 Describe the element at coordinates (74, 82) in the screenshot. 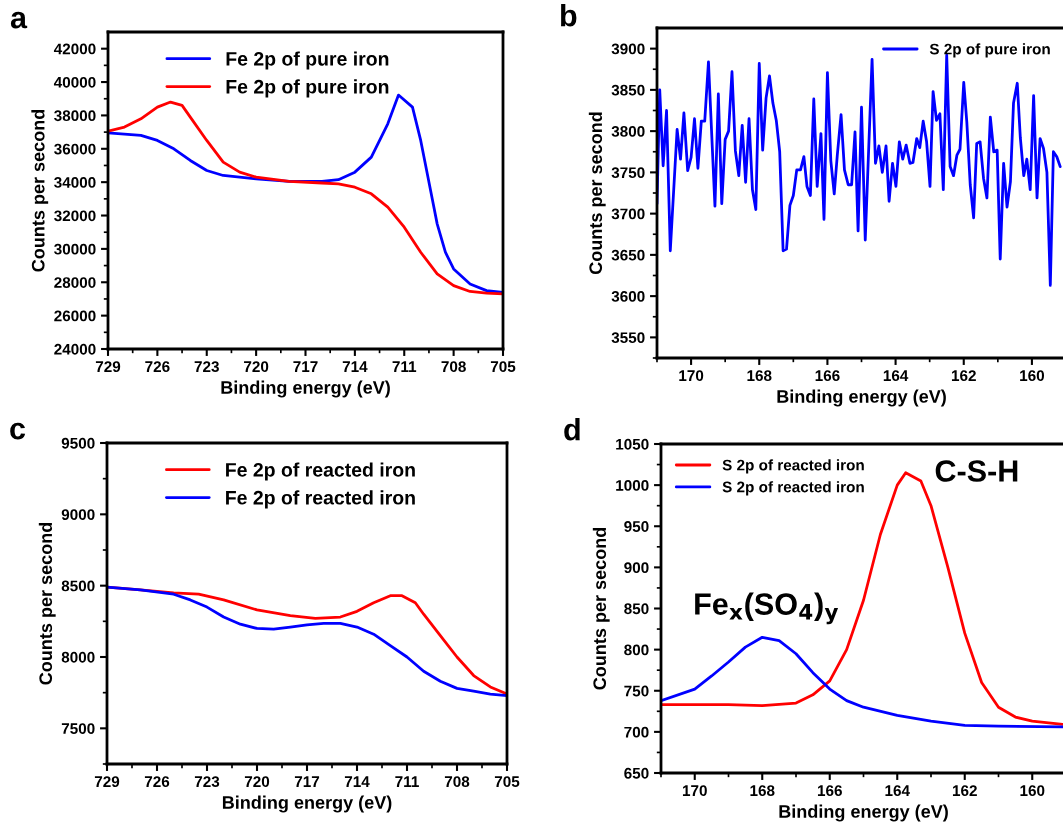

I see `y-tick-label: 40000` at that location.